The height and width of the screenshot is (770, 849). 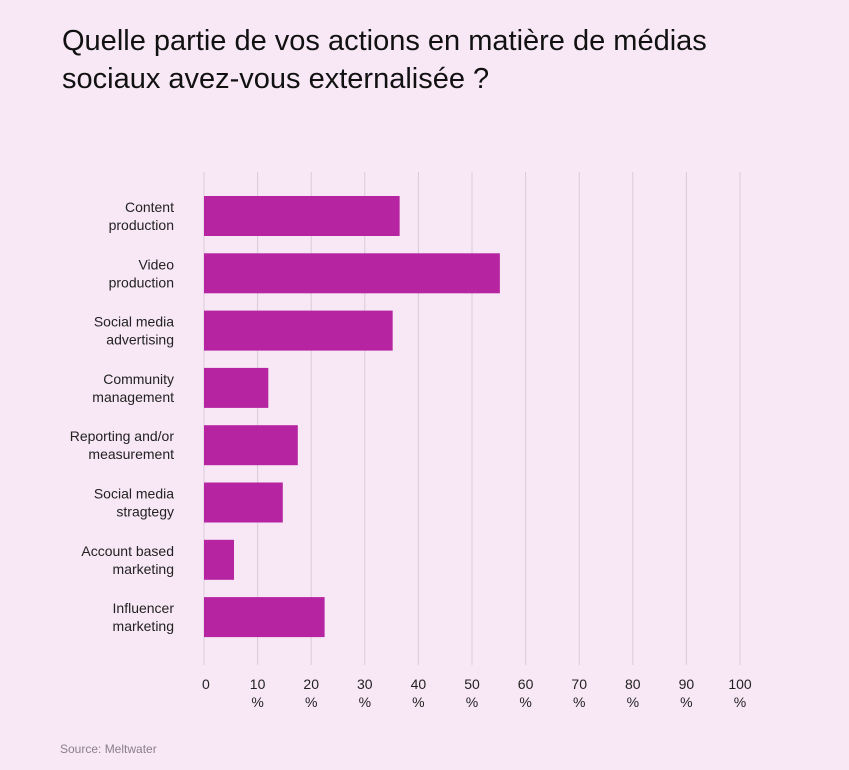 I want to click on category-label-6: Account based marketing, so click(x=127, y=560).